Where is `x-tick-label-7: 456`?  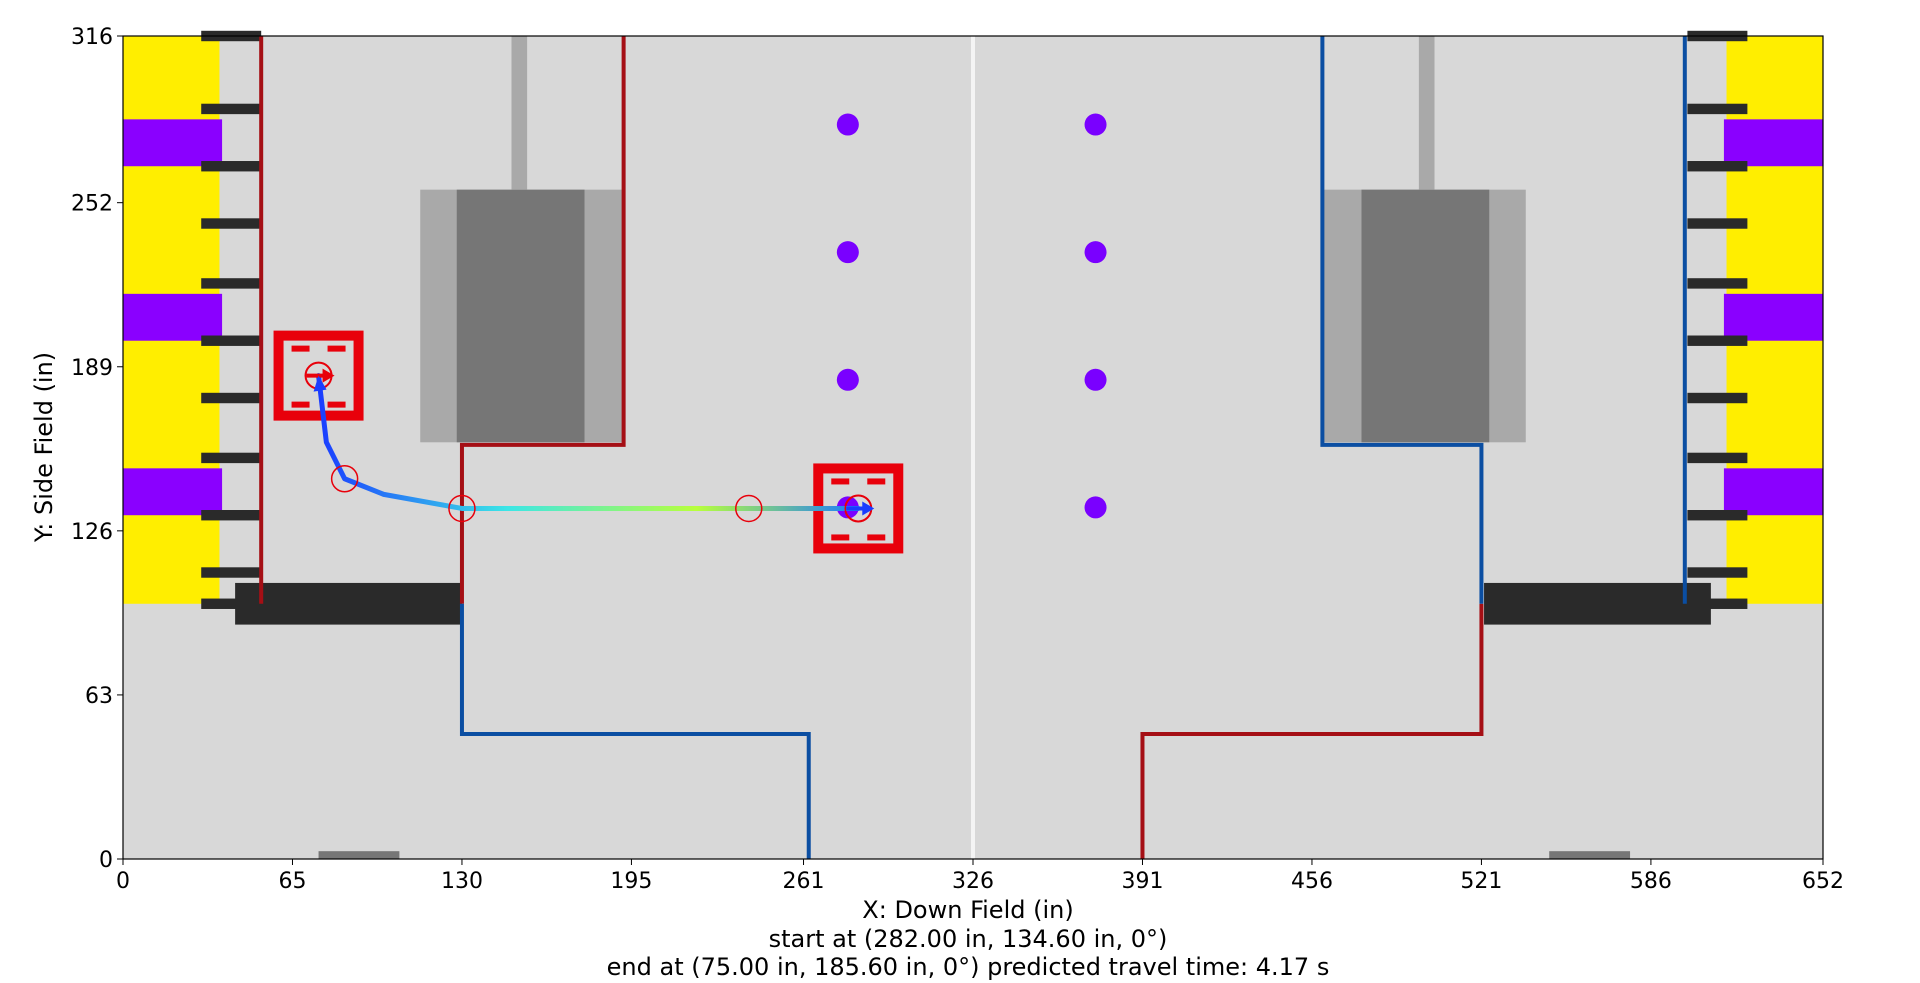
x-tick-label-7: 456 is located at coordinates (1312, 881).